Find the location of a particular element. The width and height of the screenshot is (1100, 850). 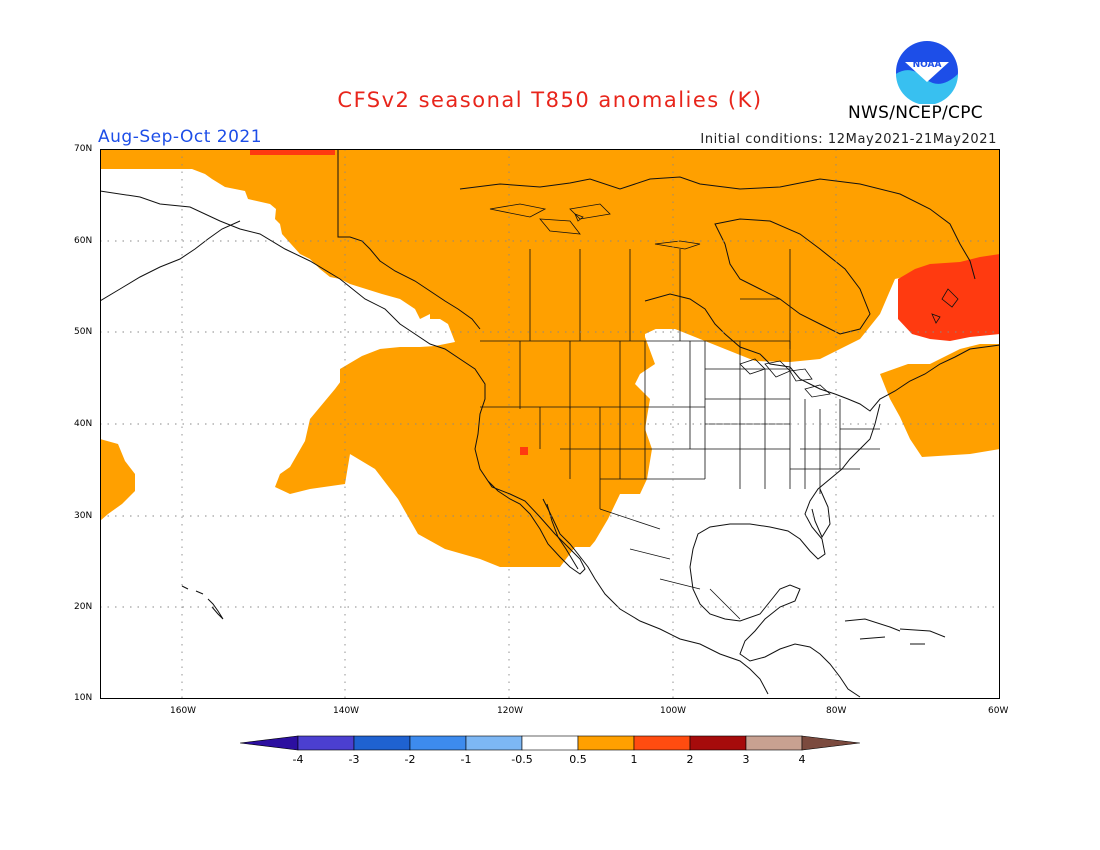

logo-text: NOAA is located at coordinates (927, 65).